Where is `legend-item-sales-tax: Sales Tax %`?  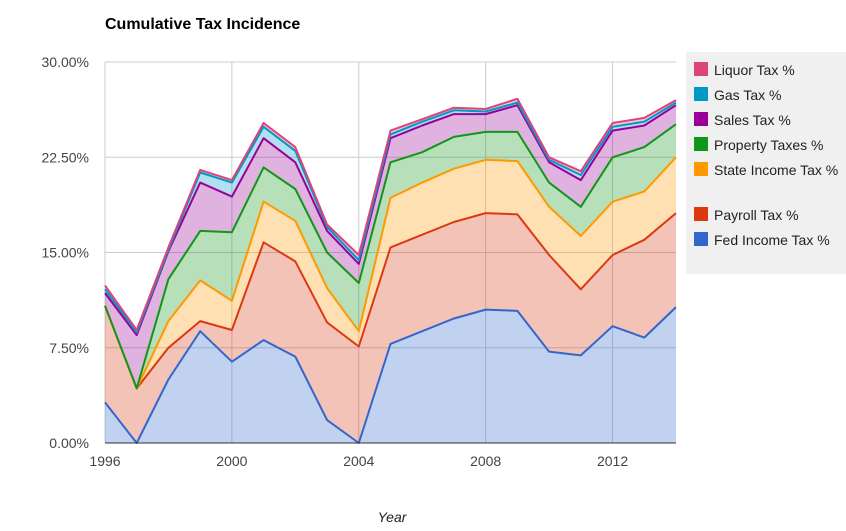 legend-item-sales-tax: Sales Tax % is located at coordinates (769, 120).